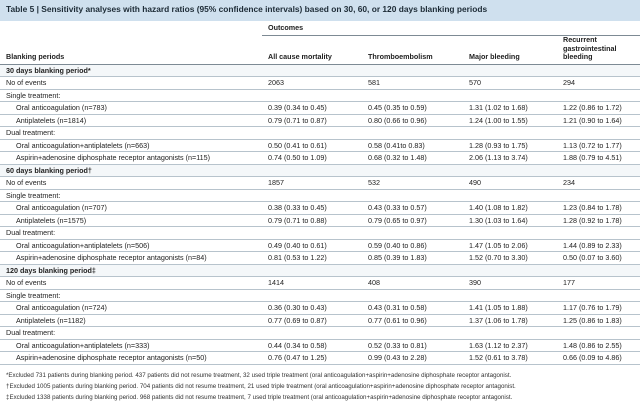 This screenshot has height=408, width=640. What do you see at coordinates (312, 358) in the screenshot?
I see `table-cell: 0.76 (0.47 to 1.25)` at bounding box center [312, 358].